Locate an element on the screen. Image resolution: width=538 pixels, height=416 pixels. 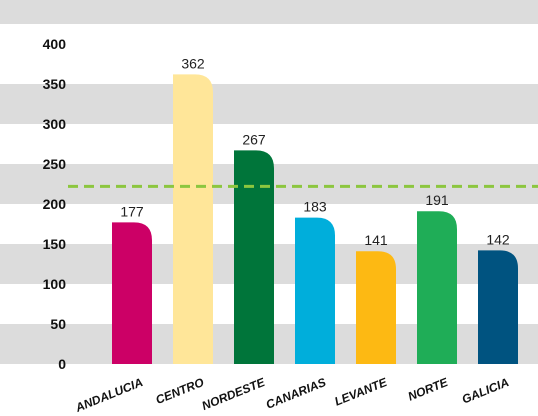
x-tick-label: ANDALUCIA is located at coordinates (109, 395).